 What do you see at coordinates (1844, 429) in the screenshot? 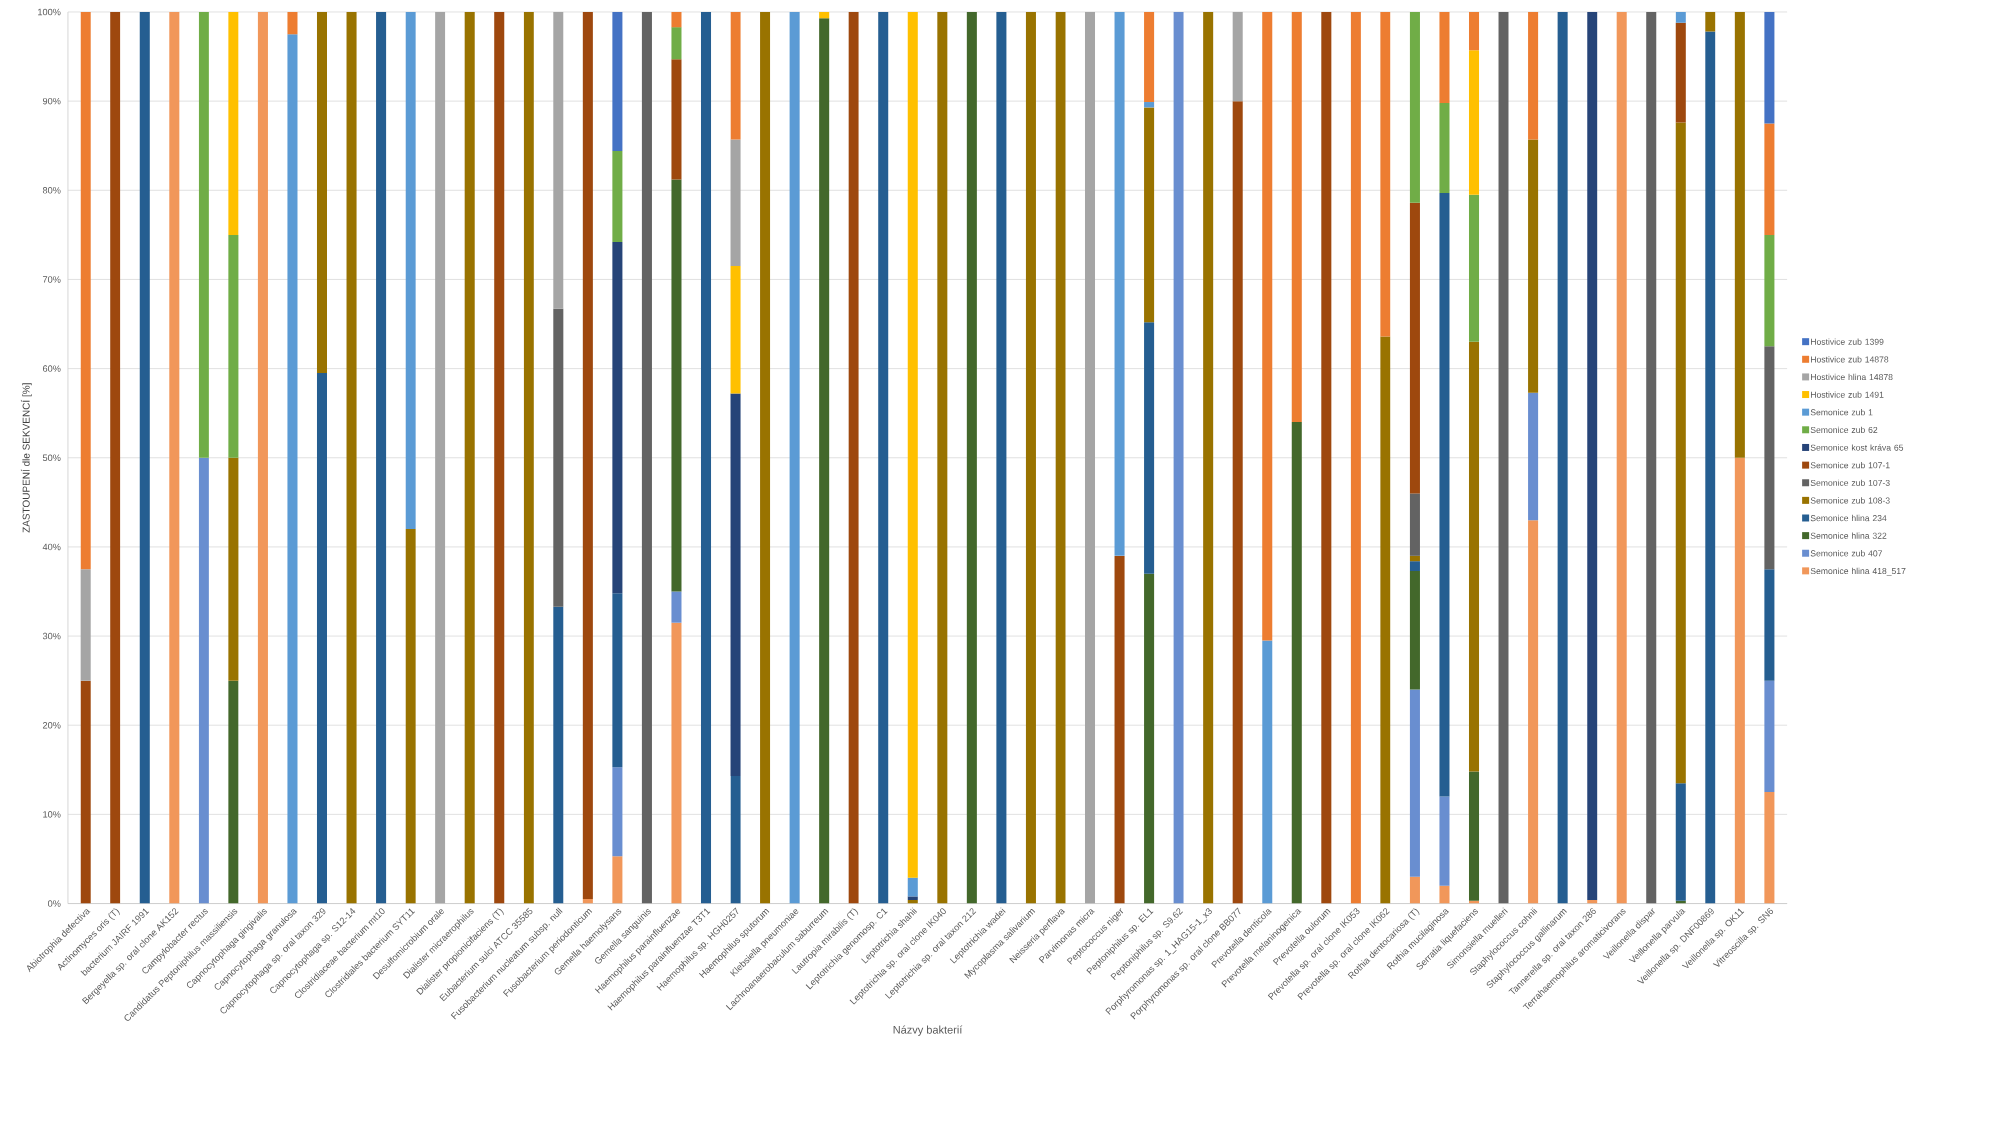
I see `legend-label: Semonice zub 62` at bounding box center [1844, 429].